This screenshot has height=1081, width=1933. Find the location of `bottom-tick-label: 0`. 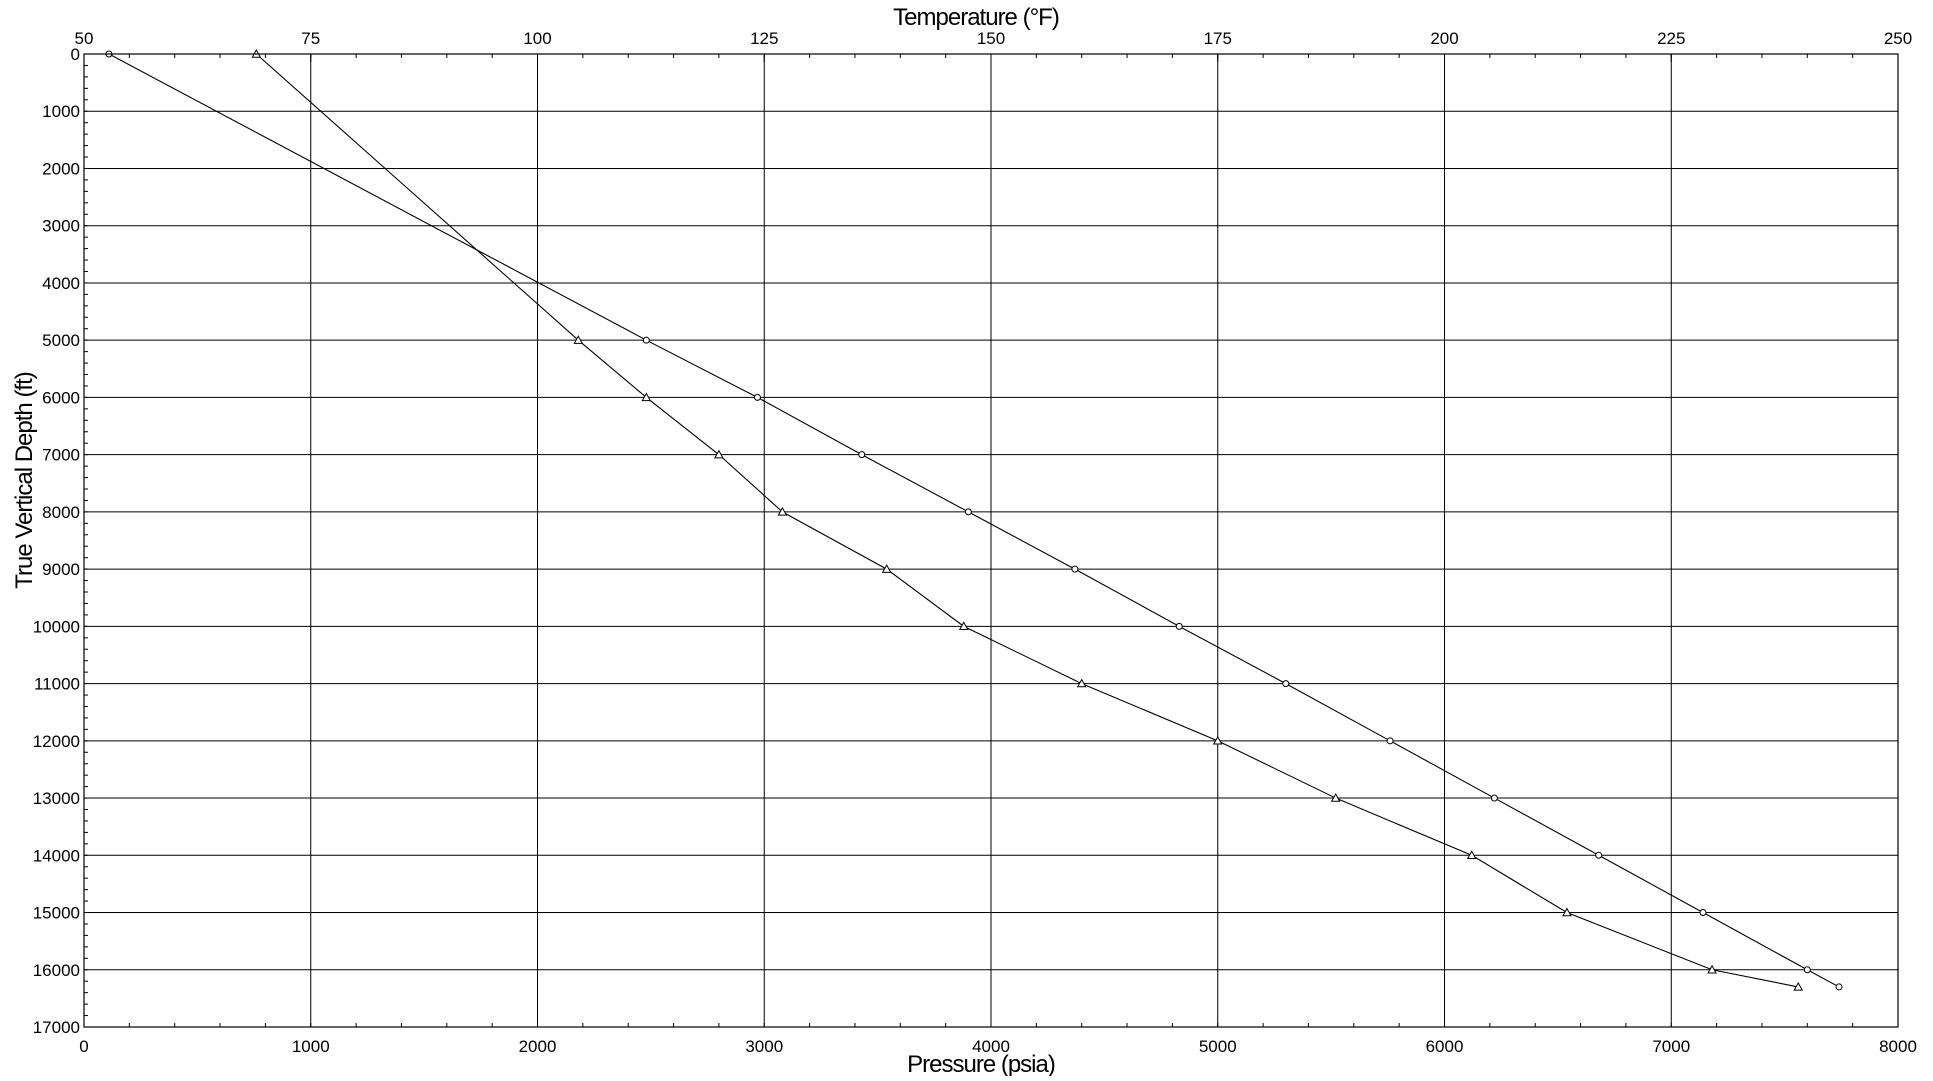

bottom-tick-label: 0 is located at coordinates (83, 1046).